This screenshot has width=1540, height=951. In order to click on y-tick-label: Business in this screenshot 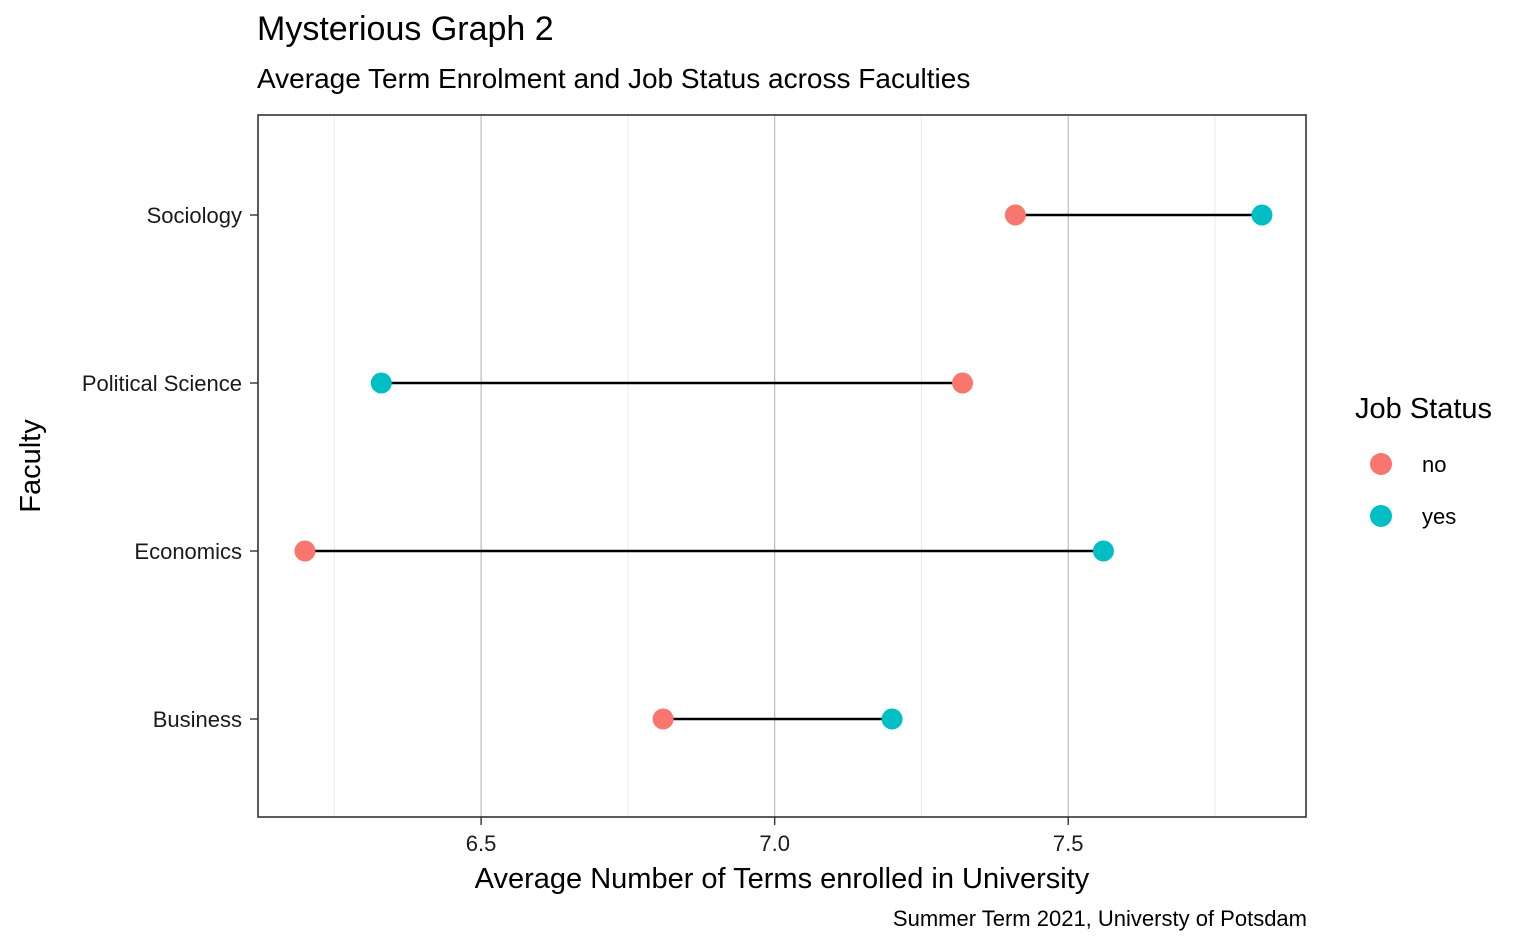, I will do `click(197, 719)`.